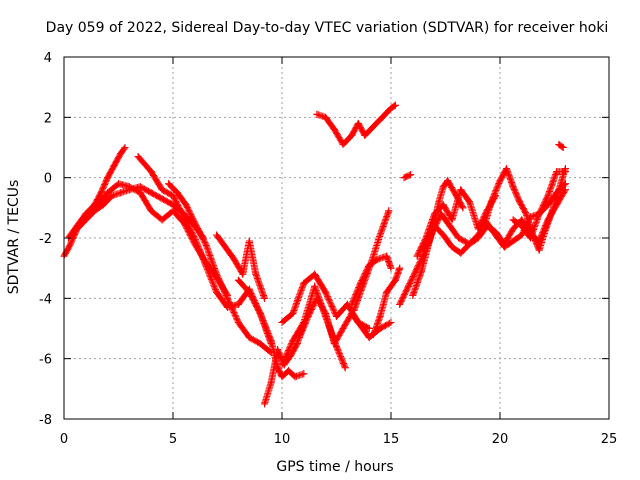 Image resolution: width=640 pixels, height=480 pixels. What do you see at coordinates (14, 237) in the screenshot?
I see `y-axis-label: SDTVAR / TECUs` at bounding box center [14, 237].